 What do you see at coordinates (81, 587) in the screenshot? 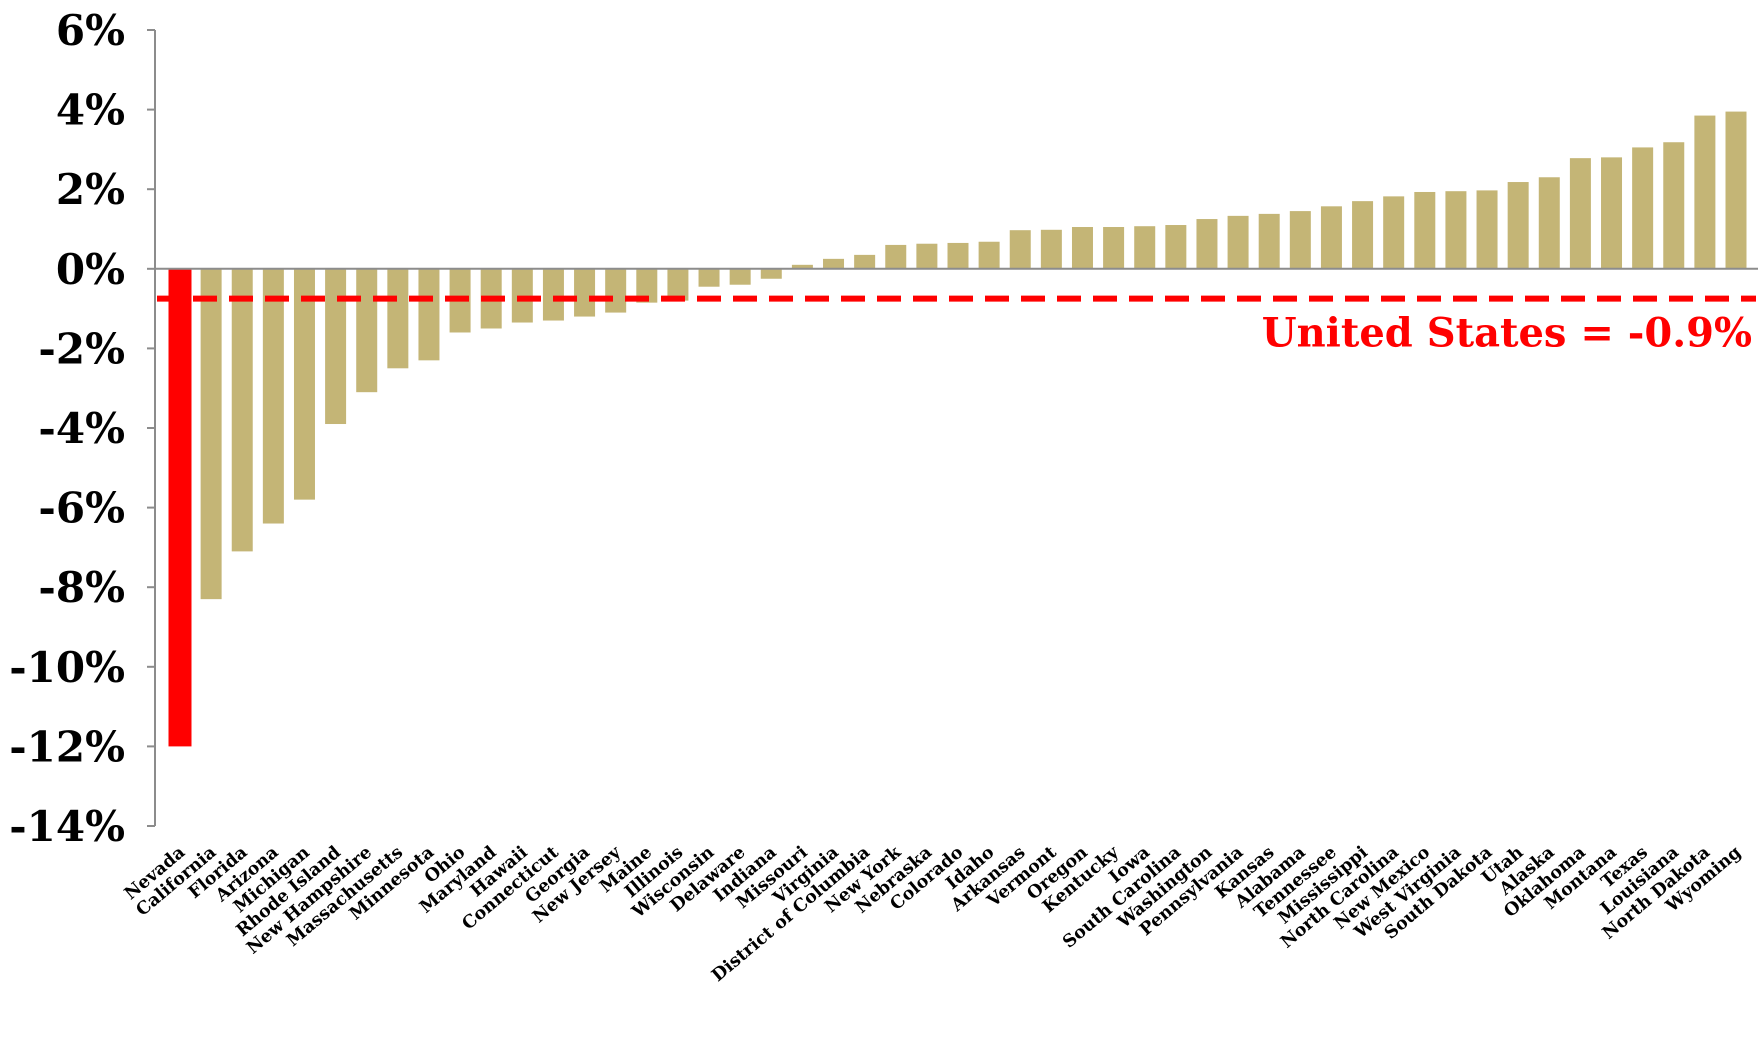
I see `y-tick-label: -8%` at bounding box center [81, 587].